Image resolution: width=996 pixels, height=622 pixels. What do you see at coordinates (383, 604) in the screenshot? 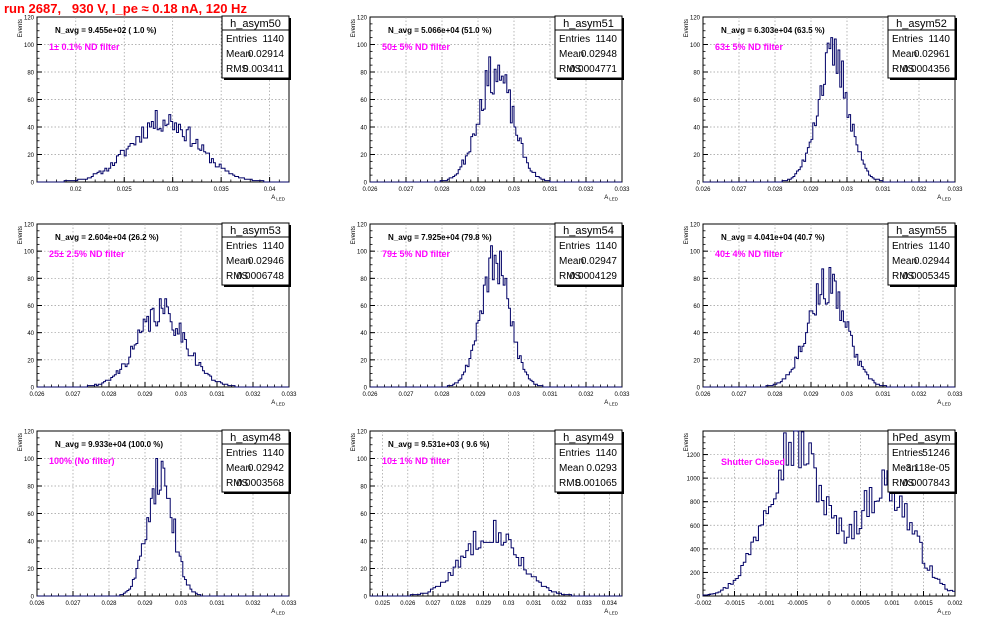
I see `x-tick-label: 0.025` at bounding box center [383, 604].